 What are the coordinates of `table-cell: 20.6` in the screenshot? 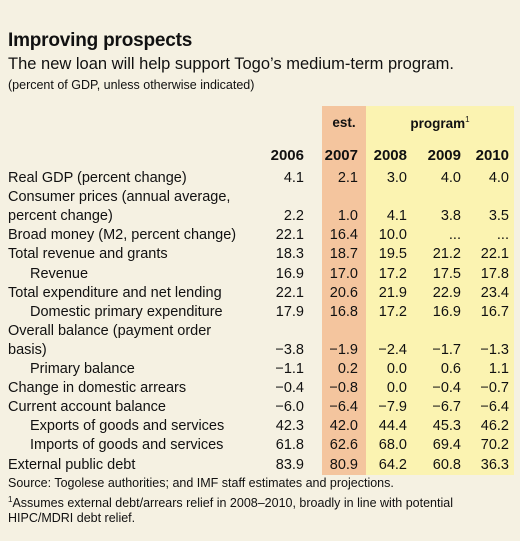 It's located at (343, 292).